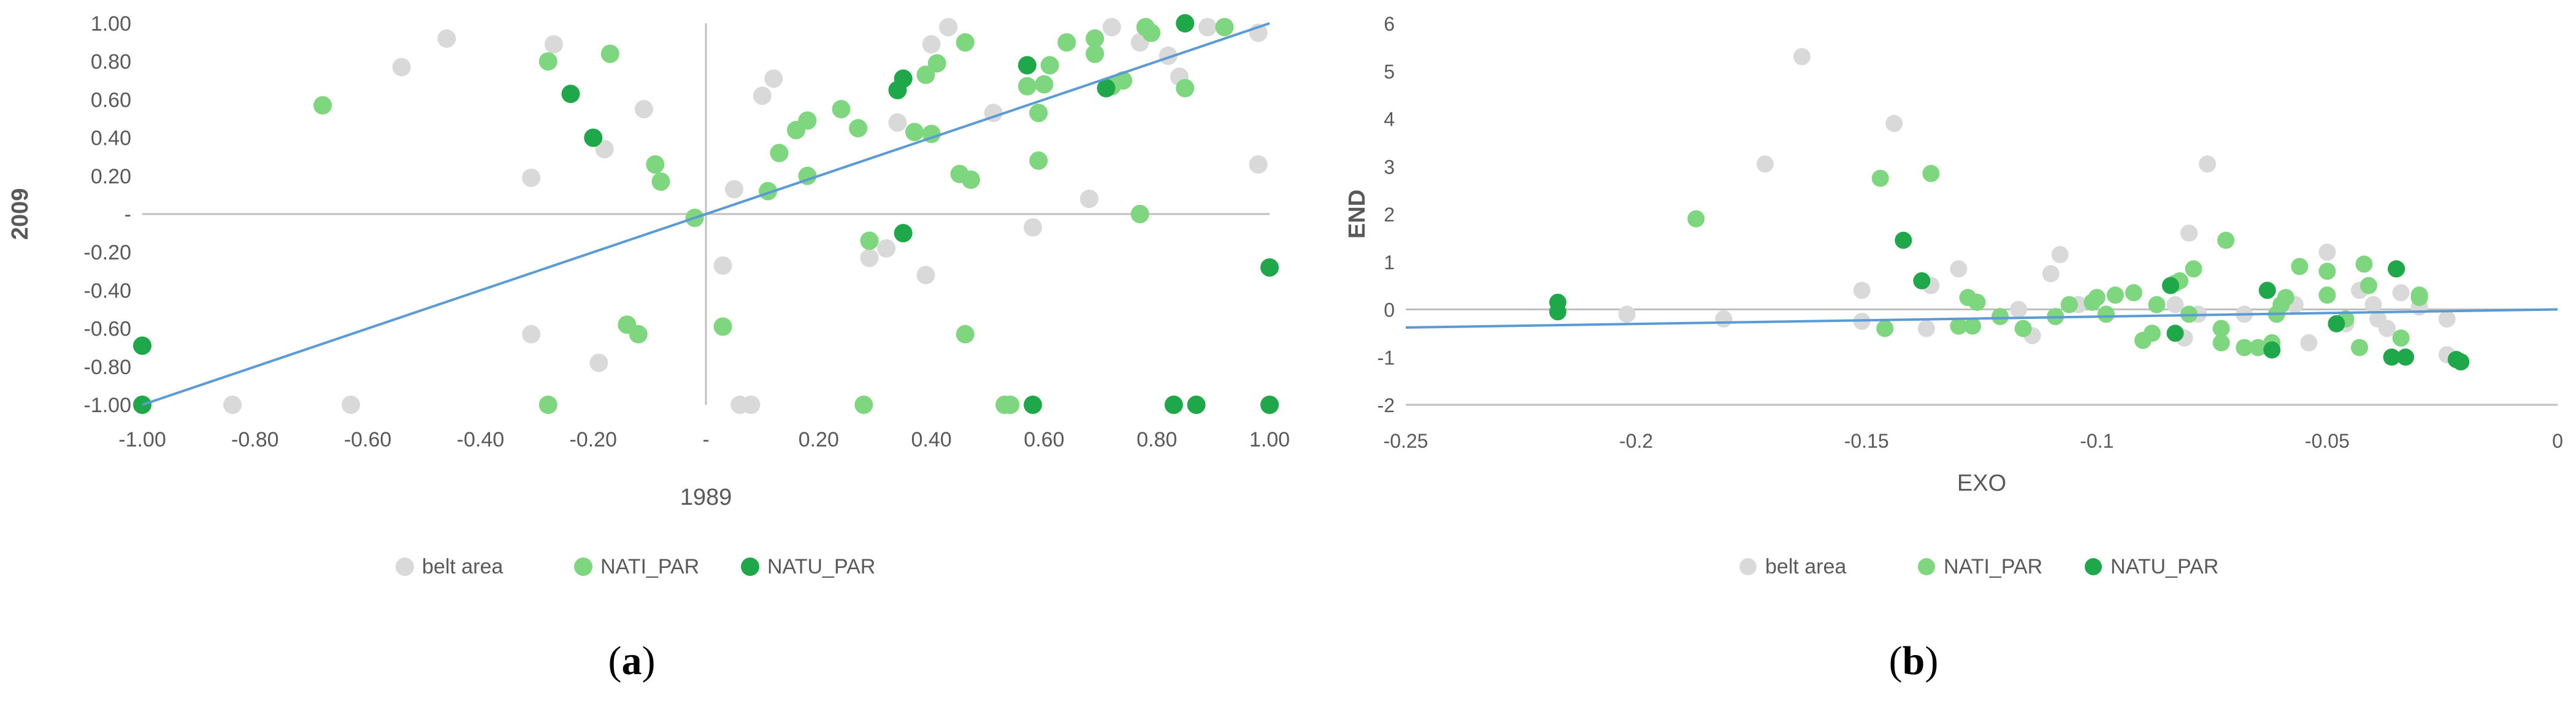 The width and height of the screenshot is (2576, 709). Describe the element at coordinates (2557, 441) in the screenshot. I see `x-tick-label: 0` at that location.